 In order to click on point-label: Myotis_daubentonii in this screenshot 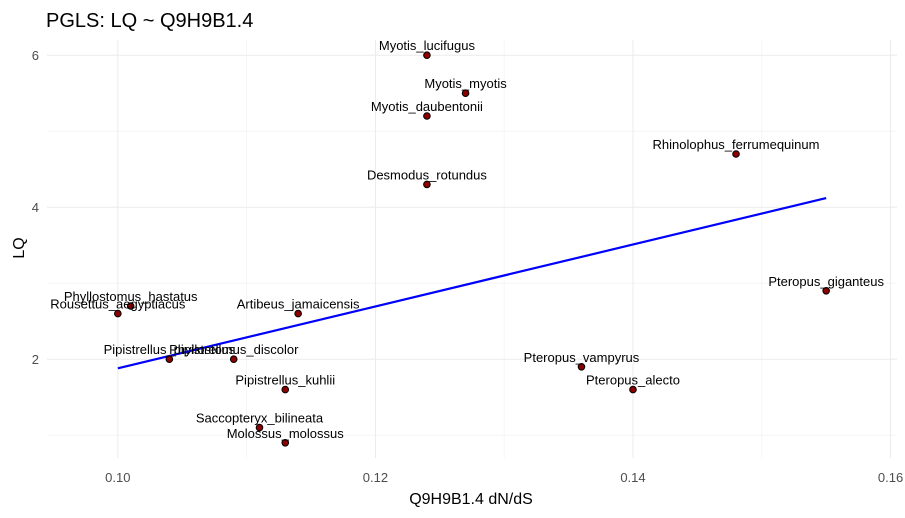, I will do `click(427, 106)`.